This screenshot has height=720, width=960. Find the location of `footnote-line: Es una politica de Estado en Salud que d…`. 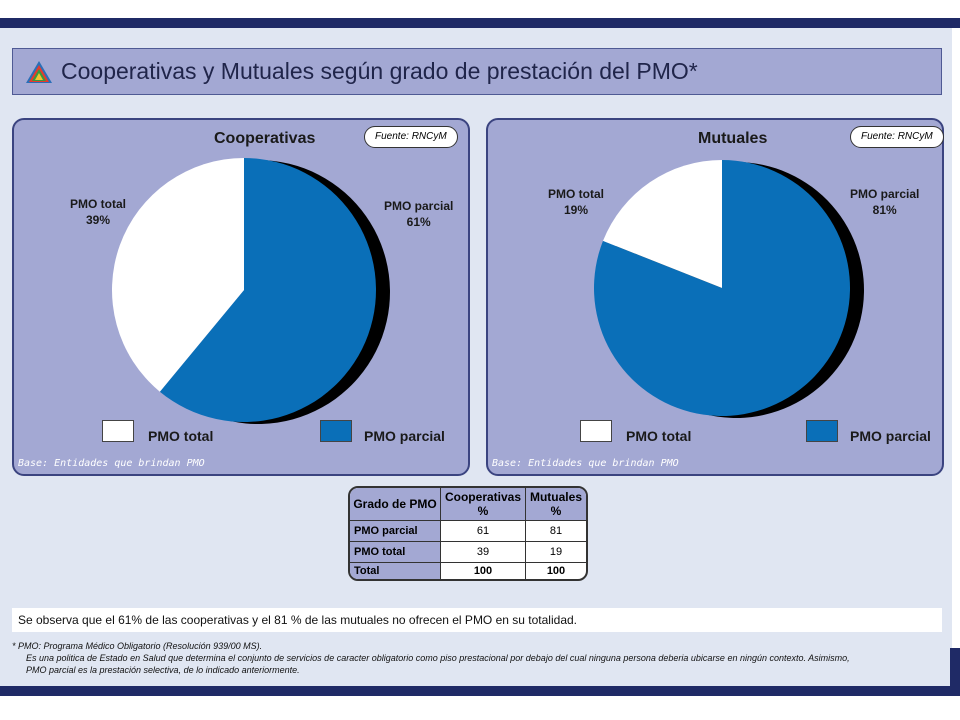

footnote-line: Es una politica de Estado en Salud que d… is located at coordinates (438, 658).